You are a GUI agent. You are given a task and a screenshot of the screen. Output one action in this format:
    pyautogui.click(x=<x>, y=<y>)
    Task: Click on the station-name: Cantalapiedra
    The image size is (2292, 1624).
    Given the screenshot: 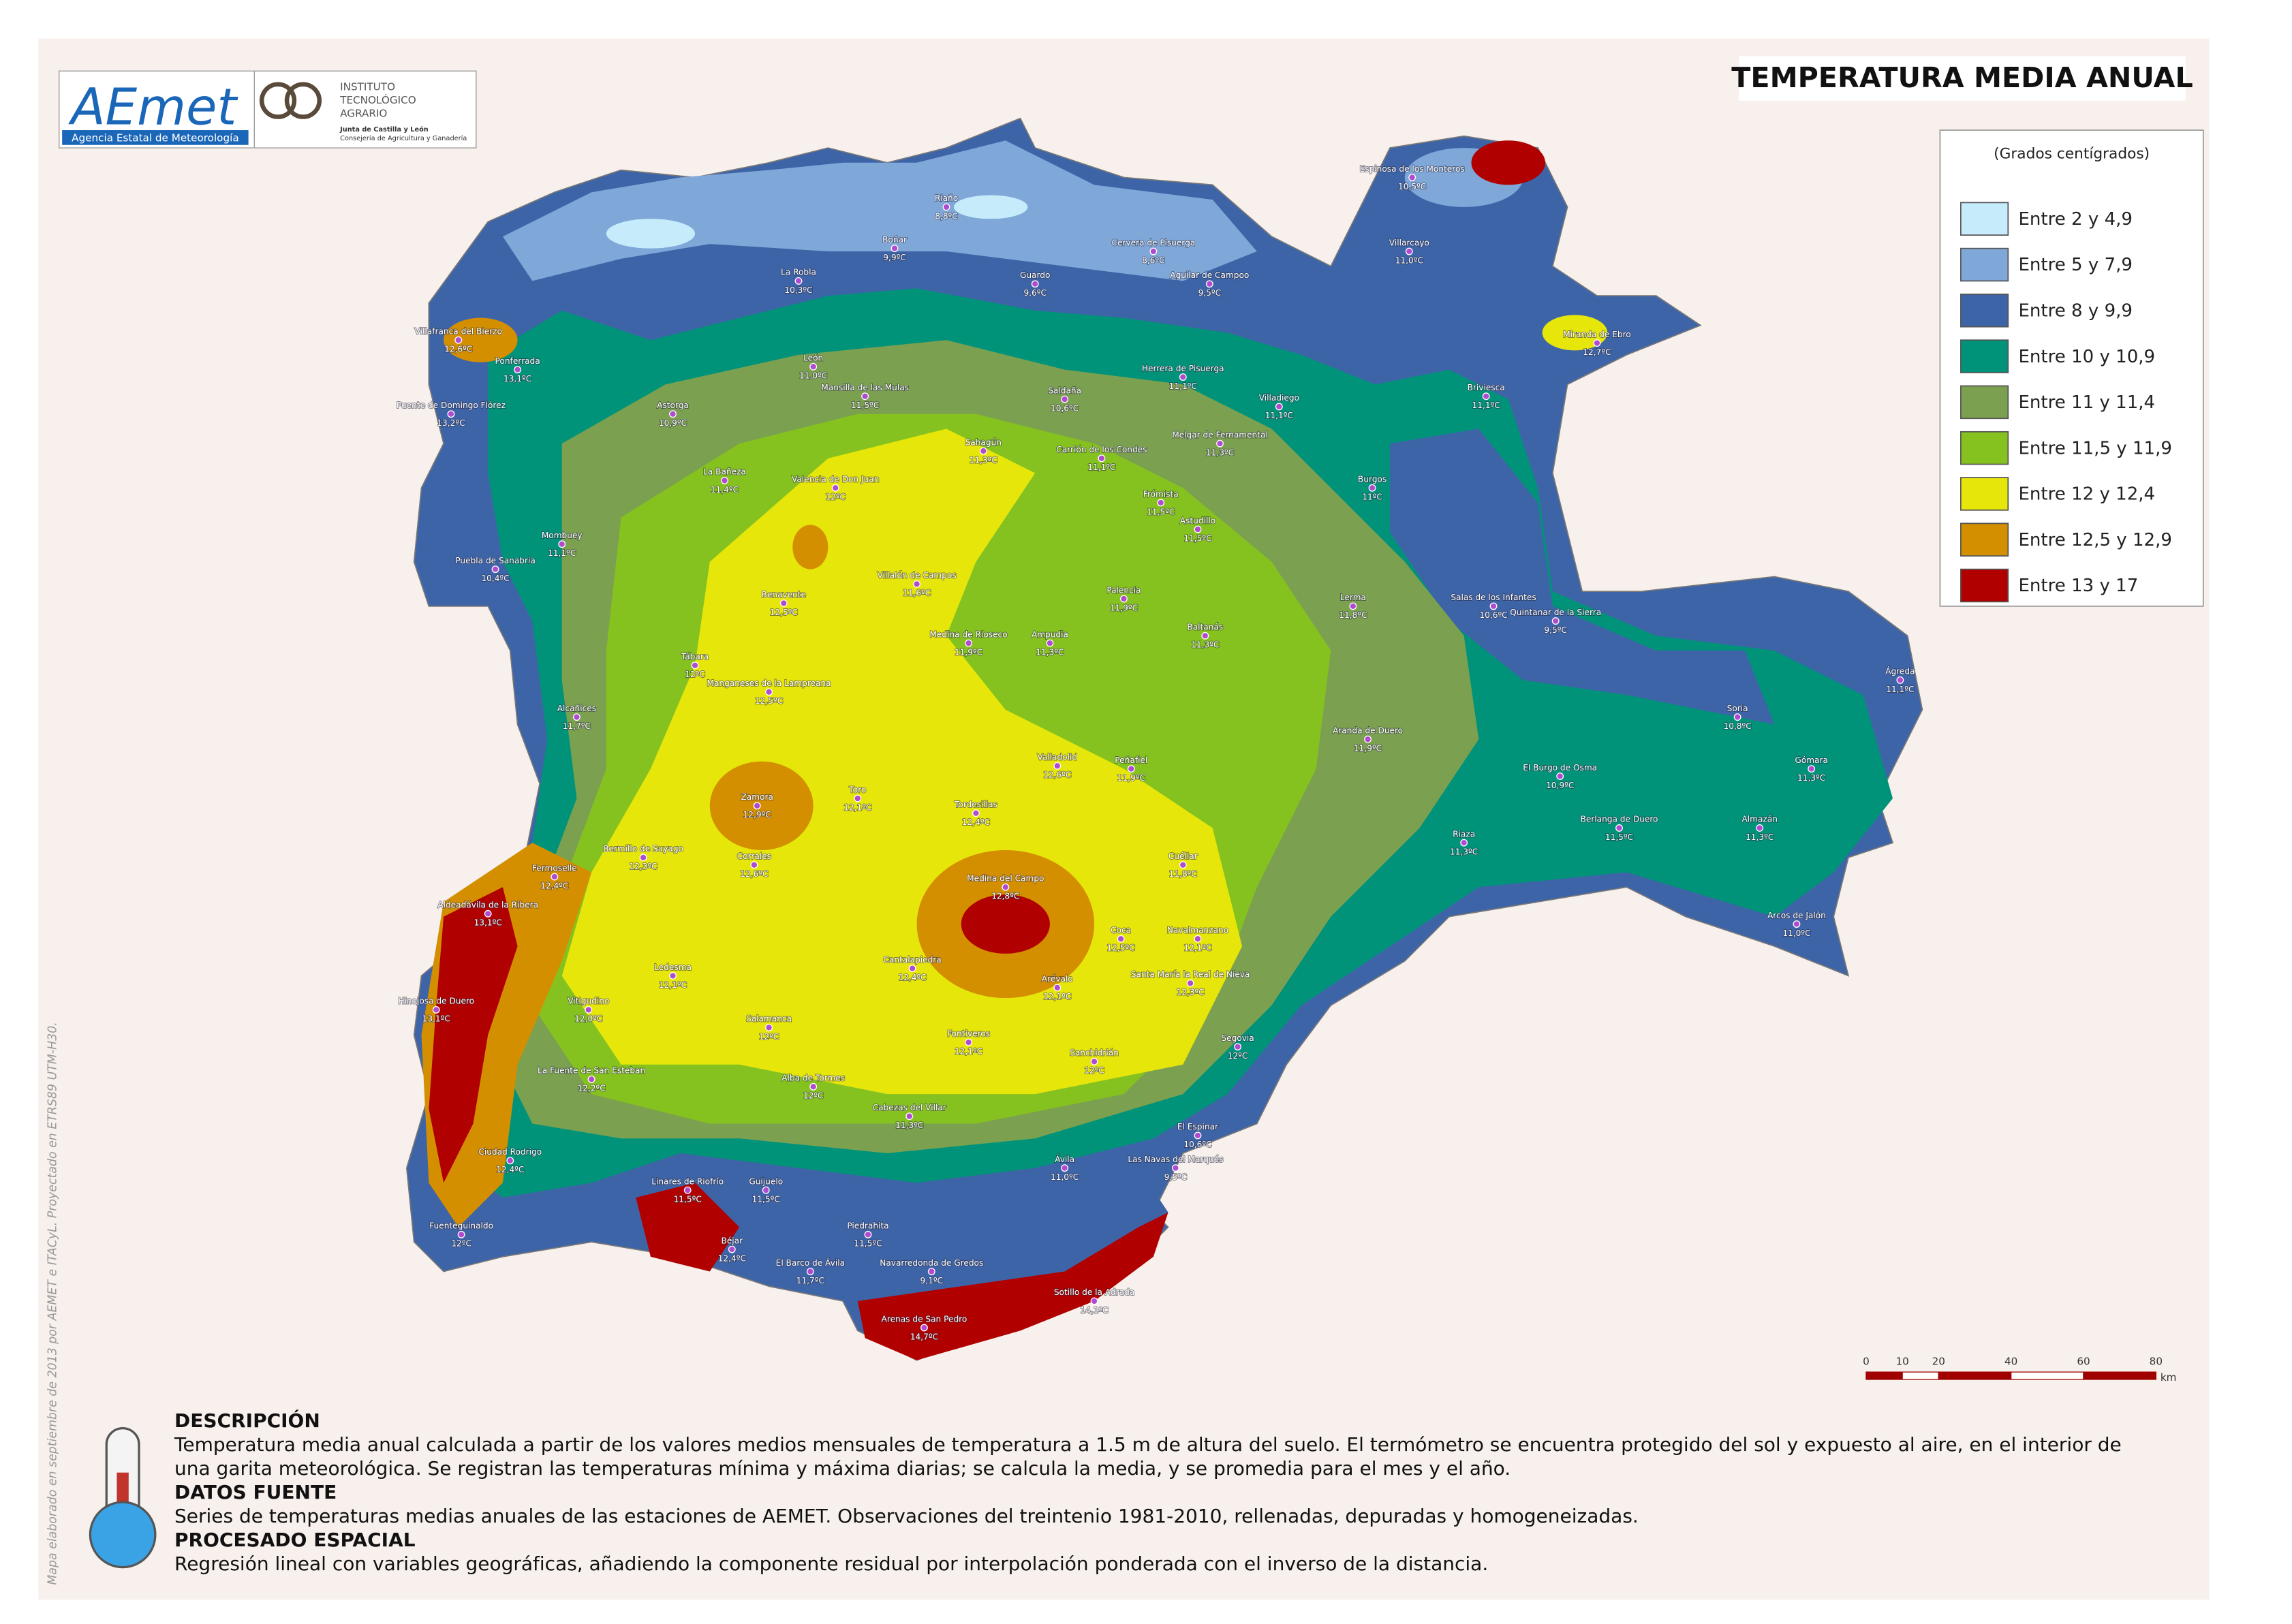 What is the action you would take?
    pyautogui.click(x=912, y=960)
    